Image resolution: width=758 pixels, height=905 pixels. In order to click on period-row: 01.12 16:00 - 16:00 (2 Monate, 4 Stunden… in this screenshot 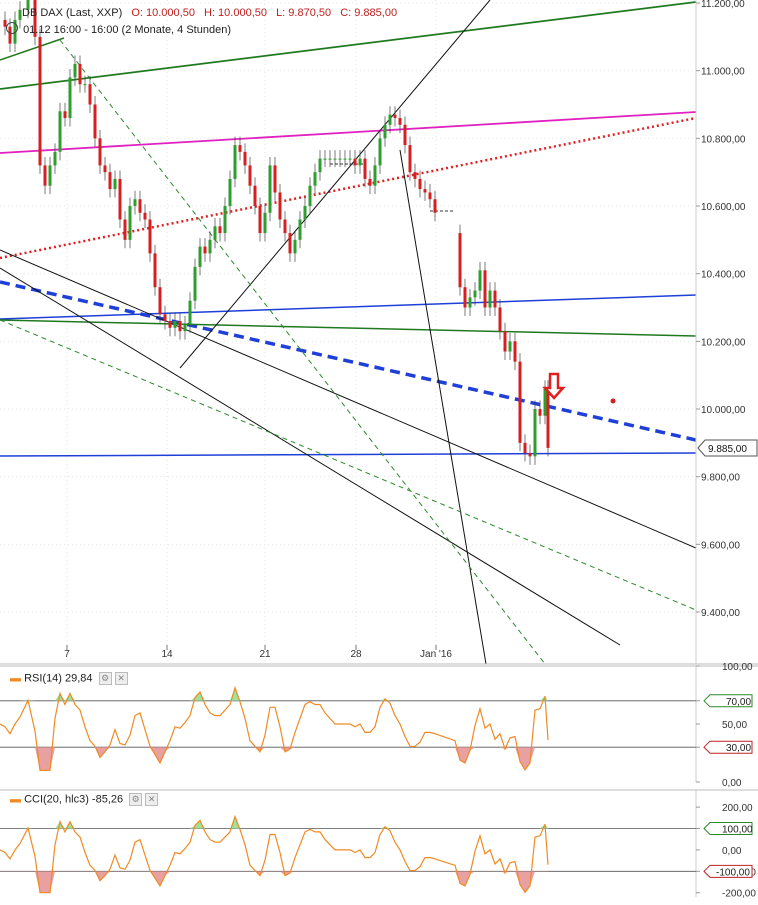, I will do `click(118, 29)`.